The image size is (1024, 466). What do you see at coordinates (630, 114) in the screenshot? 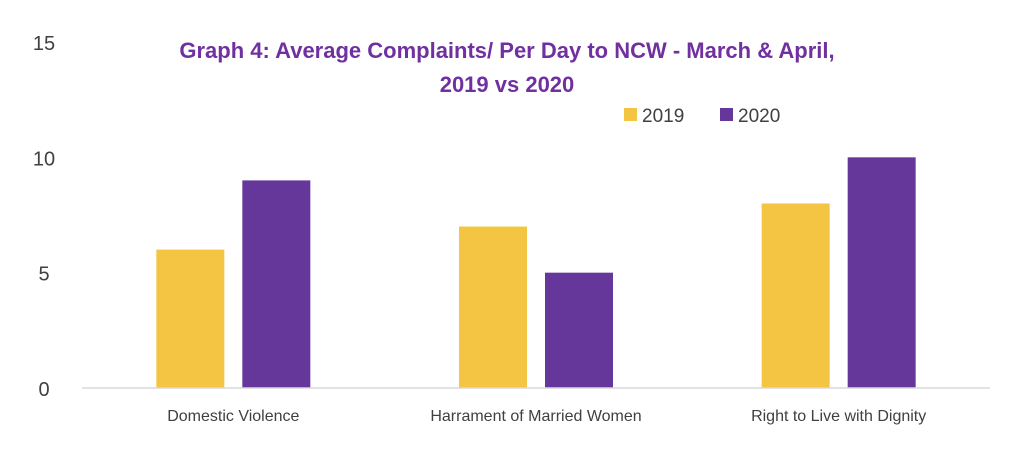
I see `legend-swatch-2019` at bounding box center [630, 114].